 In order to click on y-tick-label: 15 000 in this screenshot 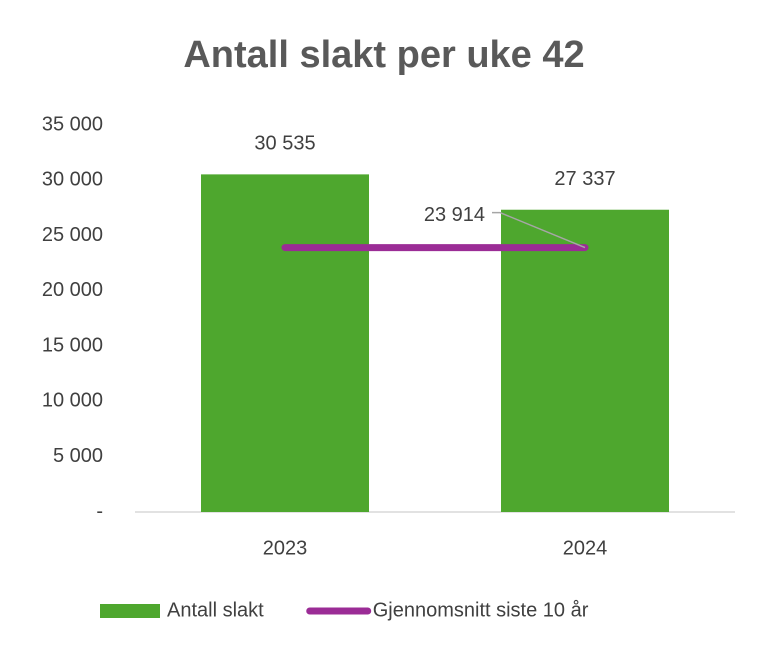, I will do `click(72, 345)`.